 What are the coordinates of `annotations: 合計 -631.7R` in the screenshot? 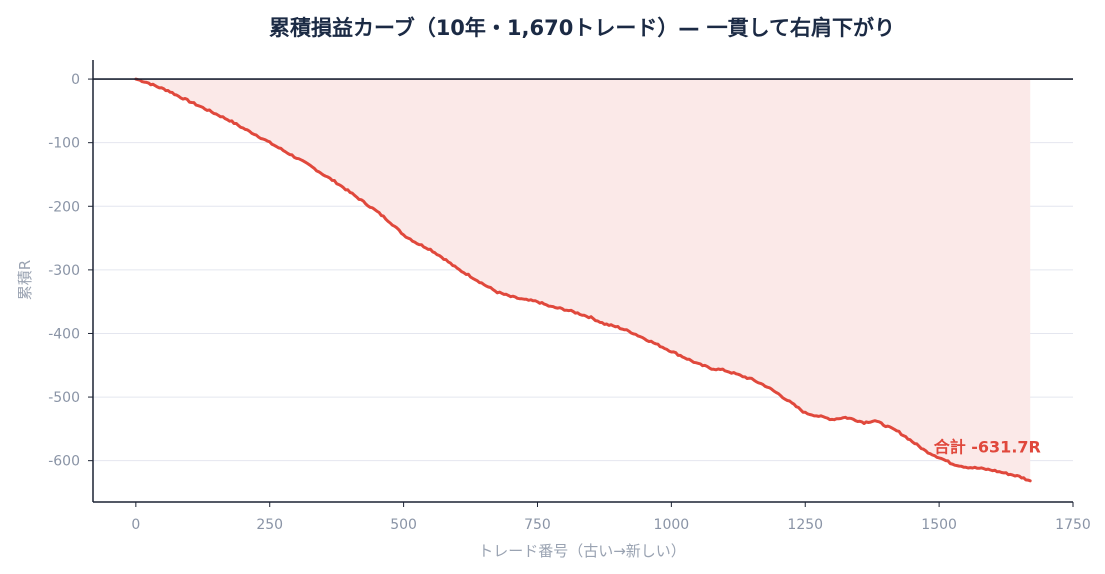 It's located at (987, 446).